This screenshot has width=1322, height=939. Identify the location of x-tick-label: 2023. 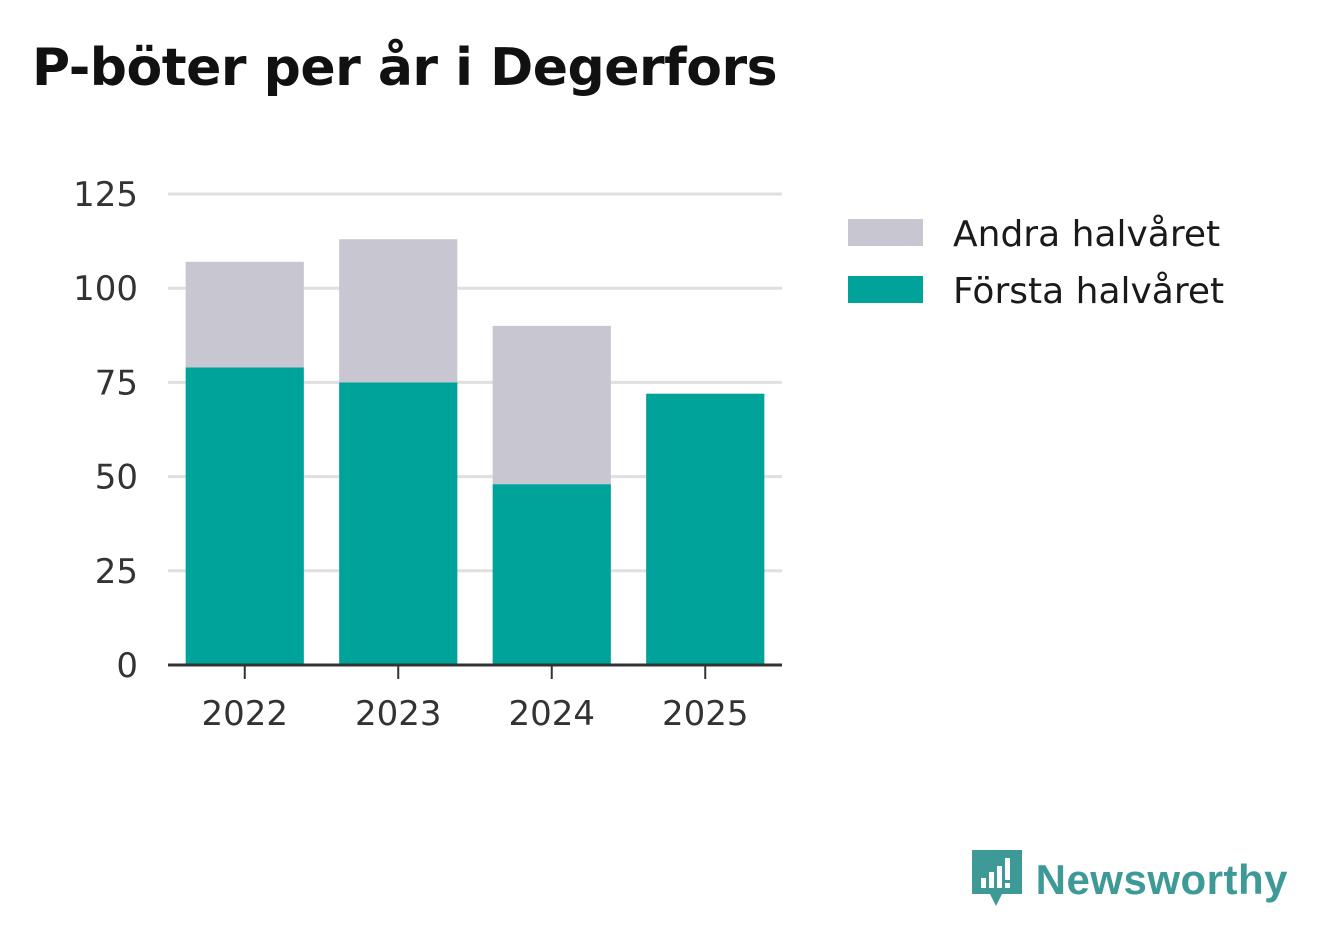
(398, 714).